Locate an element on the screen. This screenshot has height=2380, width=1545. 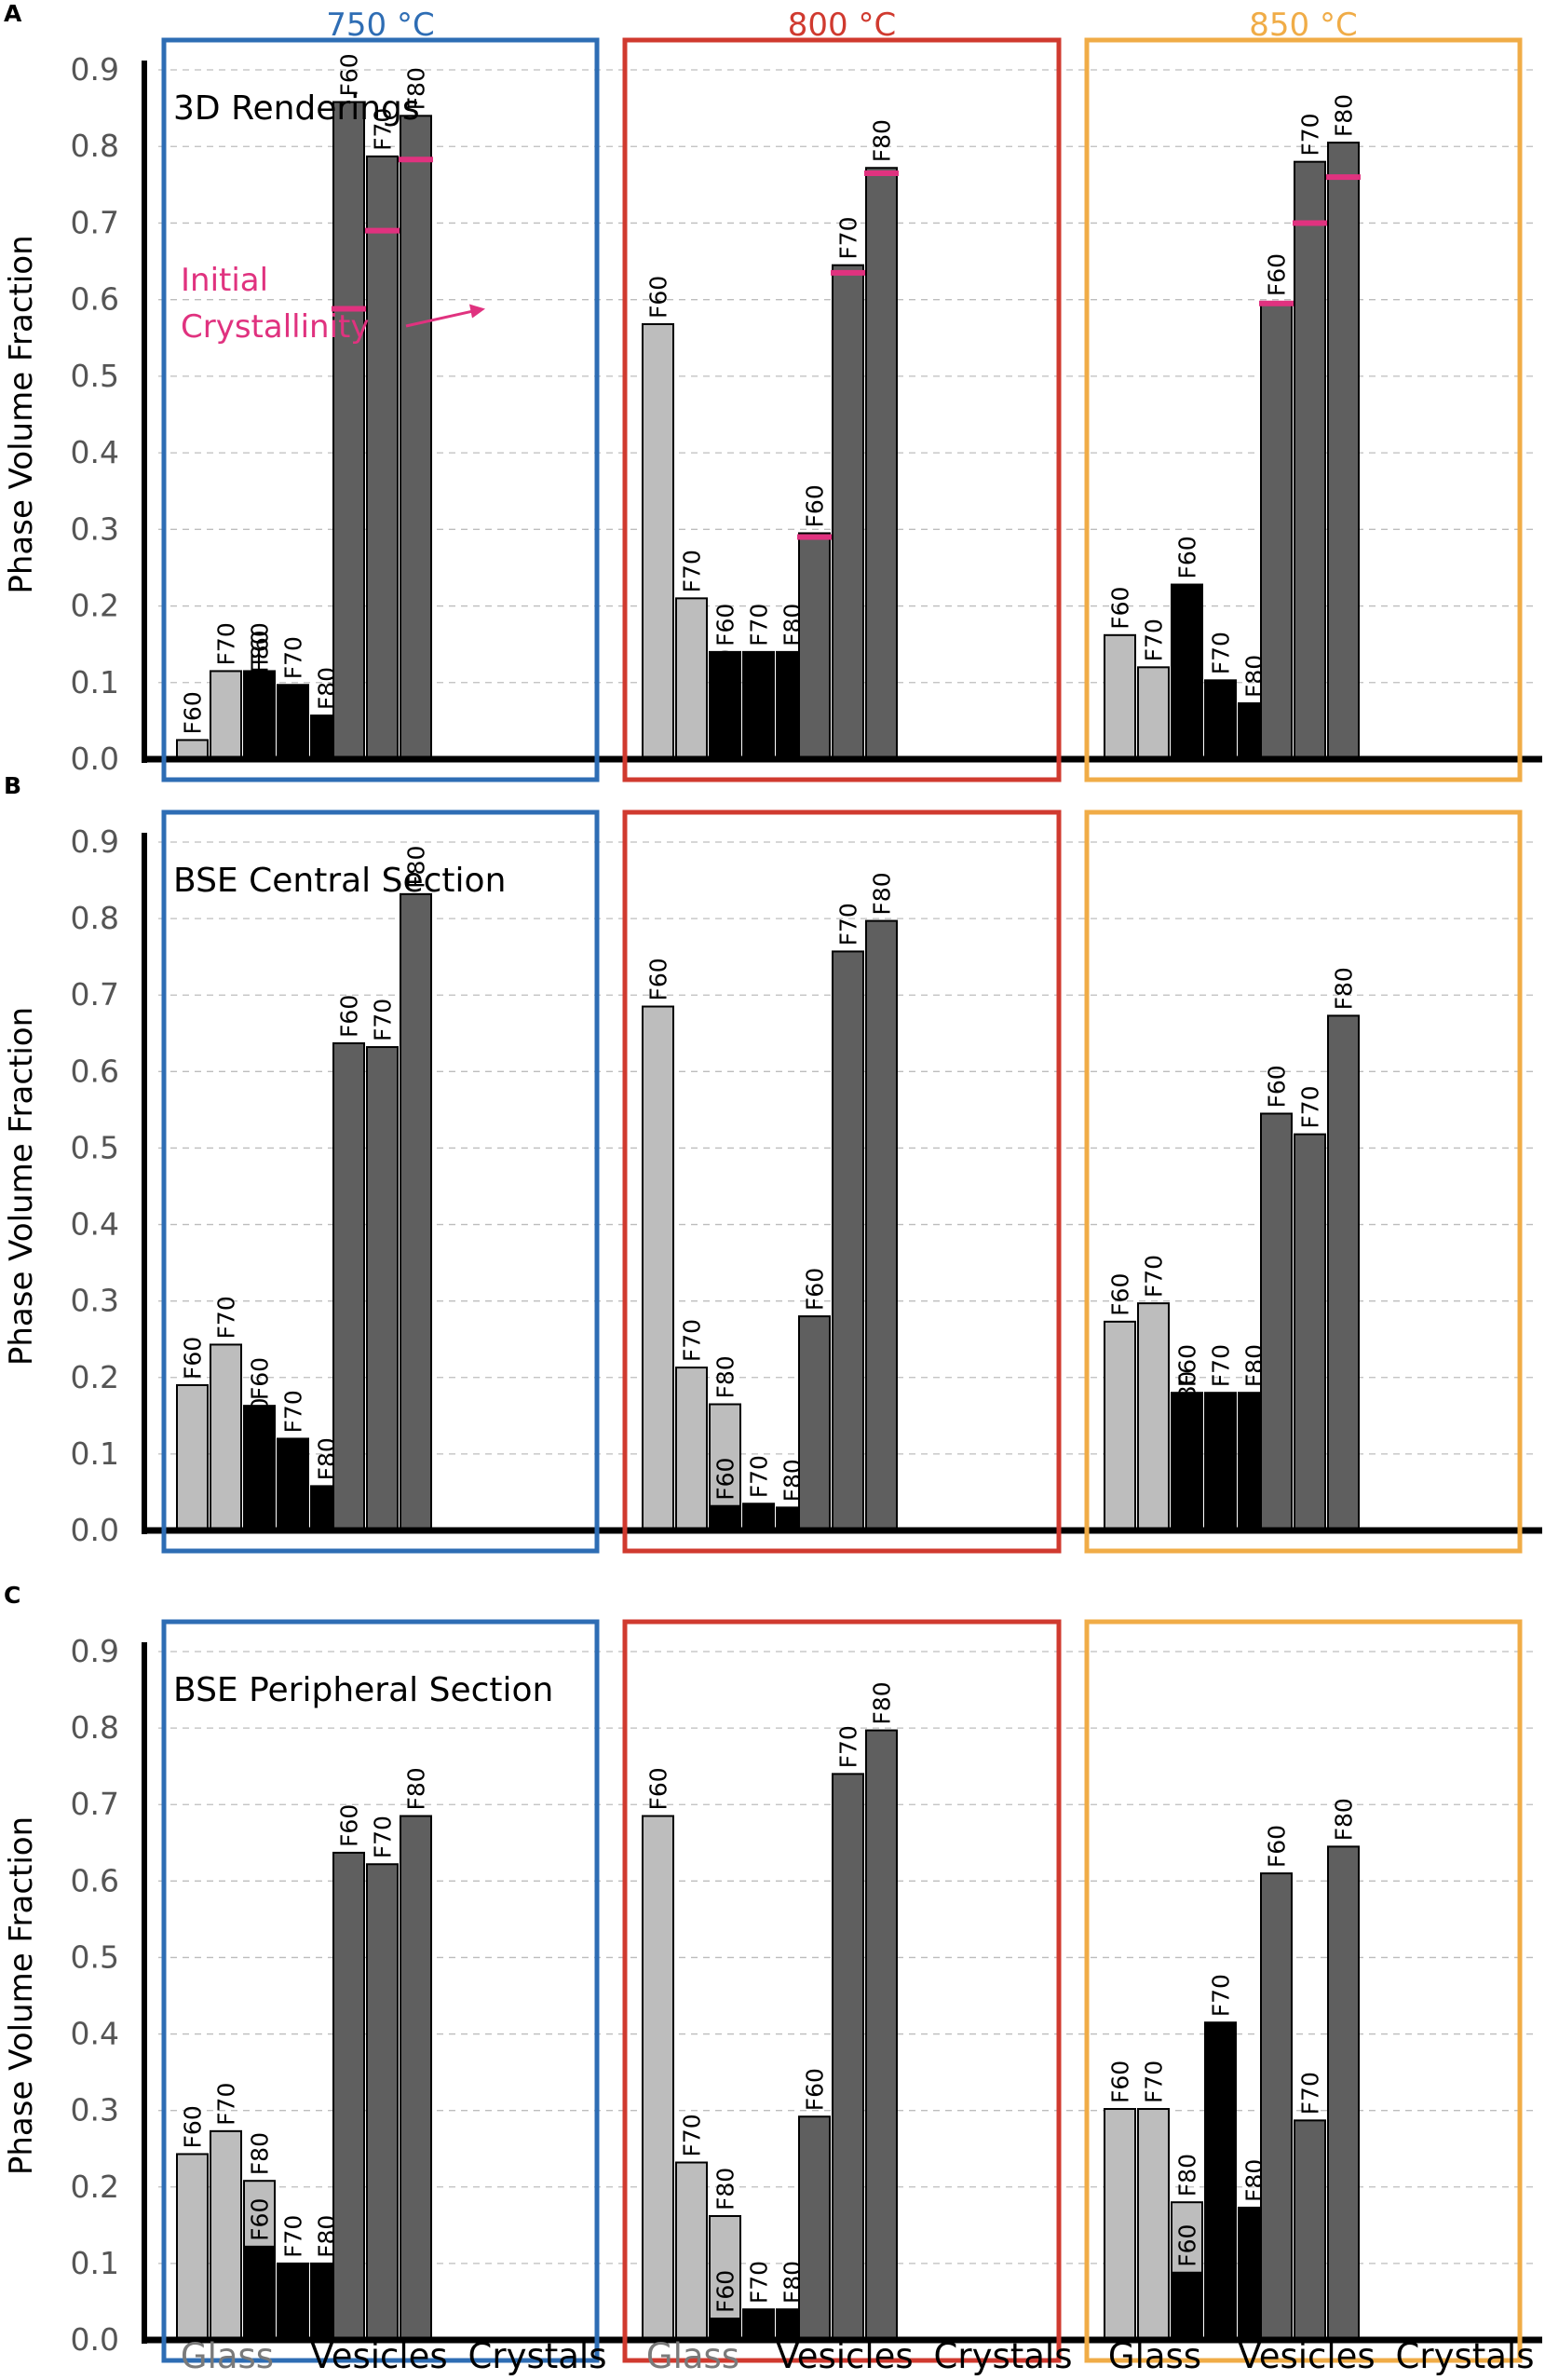
y-tick-label: 0.9 is located at coordinates (95, 1651).